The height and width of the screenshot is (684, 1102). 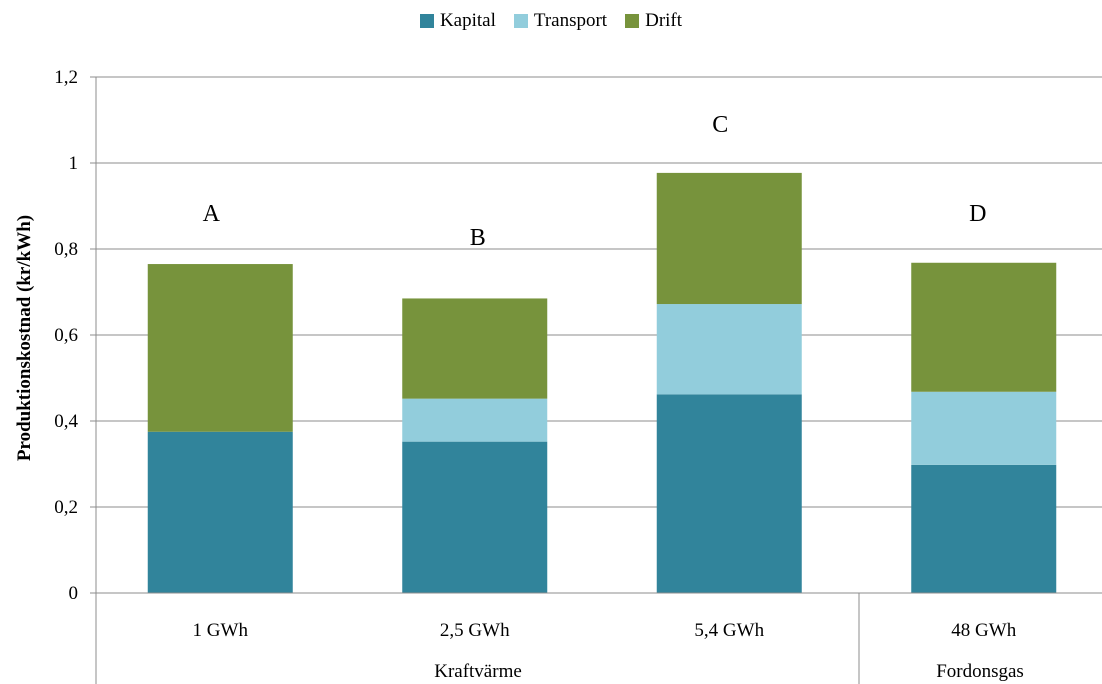 I want to click on y-tick-label: 0,4, so click(x=66, y=421).